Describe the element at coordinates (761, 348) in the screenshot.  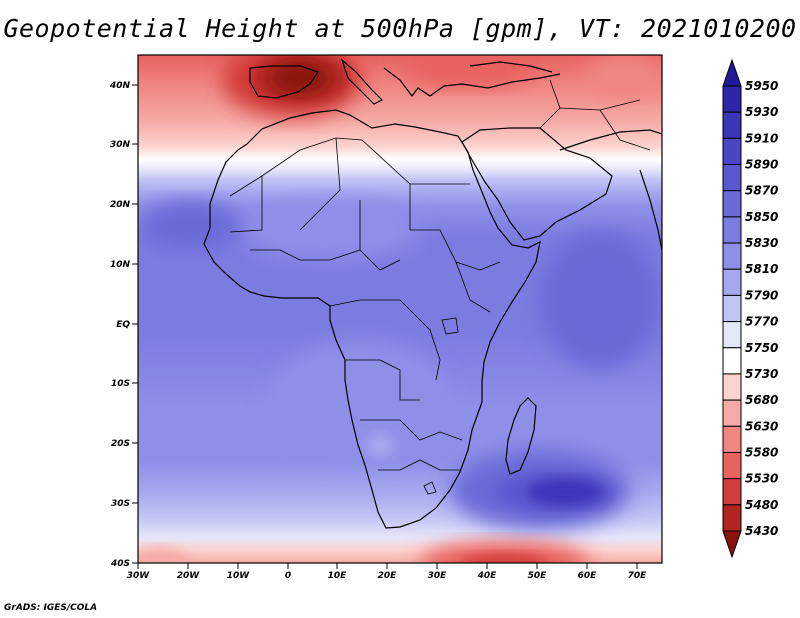
I see `colorbar-label: 5750` at that location.